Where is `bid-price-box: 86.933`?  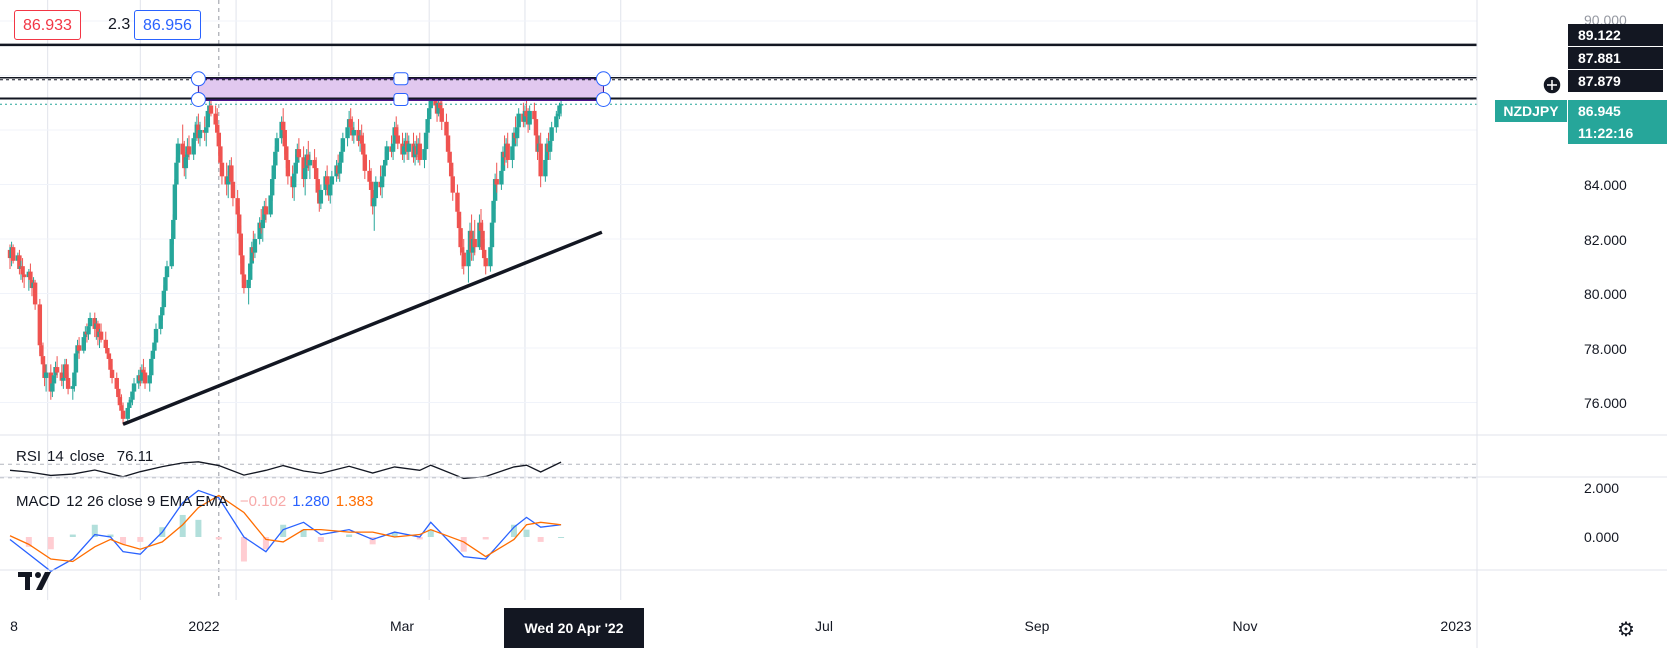
bid-price-box: 86.933 is located at coordinates (47, 25).